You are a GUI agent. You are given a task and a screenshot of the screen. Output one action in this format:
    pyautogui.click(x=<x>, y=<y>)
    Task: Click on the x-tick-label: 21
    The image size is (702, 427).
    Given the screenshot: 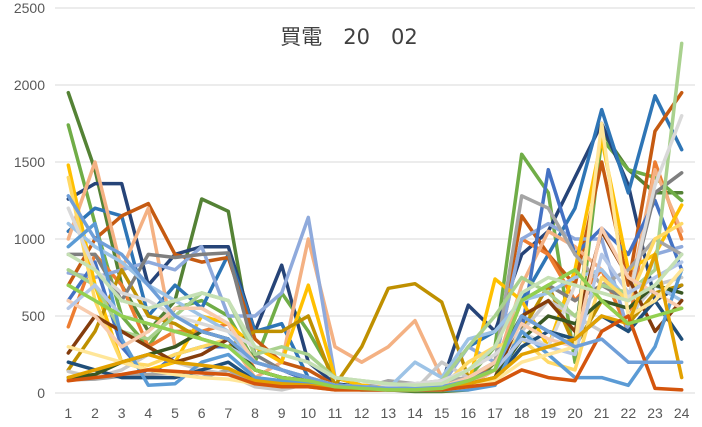 What is the action you would take?
    pyautogui.click(x=602, y=413)
    